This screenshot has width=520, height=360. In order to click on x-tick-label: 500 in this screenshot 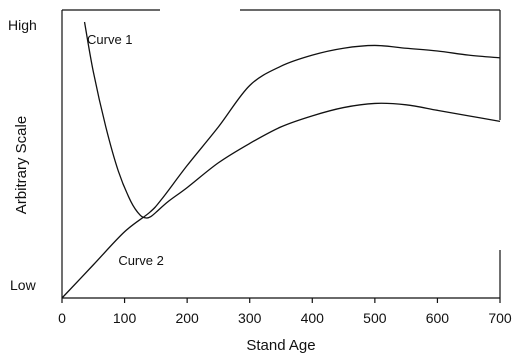, I will do `click(375, 318)`.